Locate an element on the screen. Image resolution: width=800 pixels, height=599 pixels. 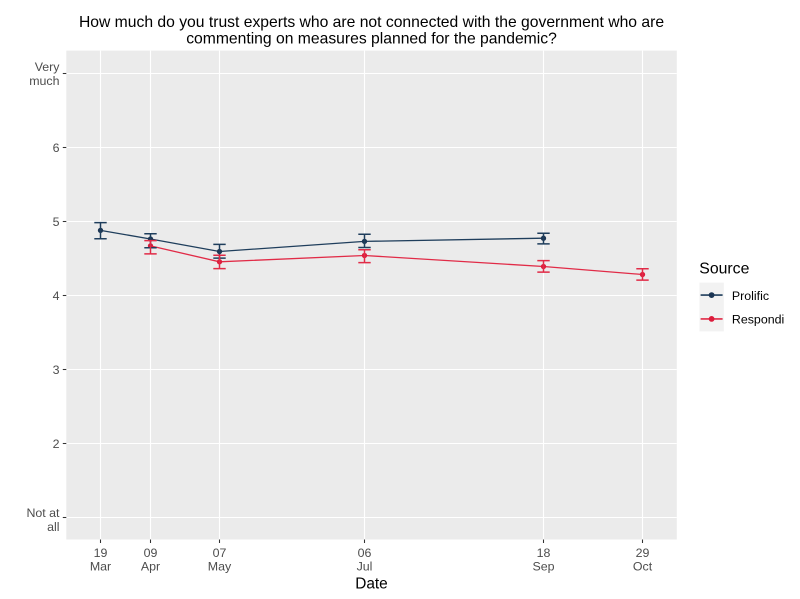
svg-text: Apr is located at coordinates (150, 566).